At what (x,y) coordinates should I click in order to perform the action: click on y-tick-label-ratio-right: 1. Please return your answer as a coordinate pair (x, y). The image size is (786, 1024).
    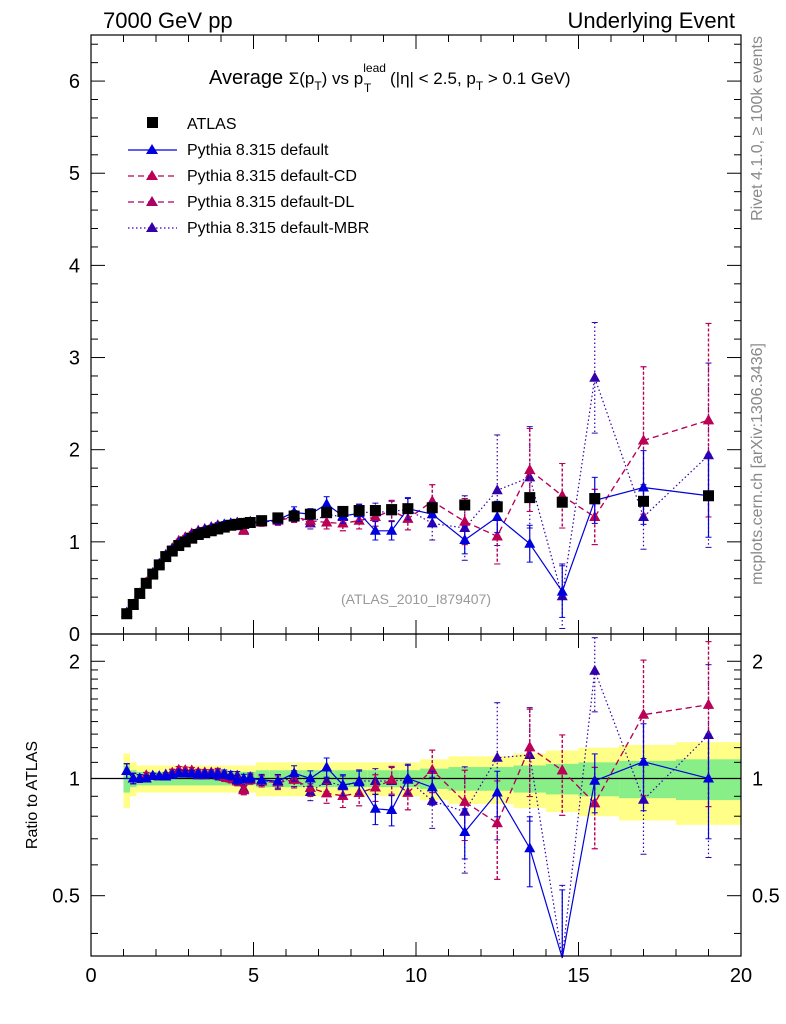
    Looking at the image, I should click on (757, 779).